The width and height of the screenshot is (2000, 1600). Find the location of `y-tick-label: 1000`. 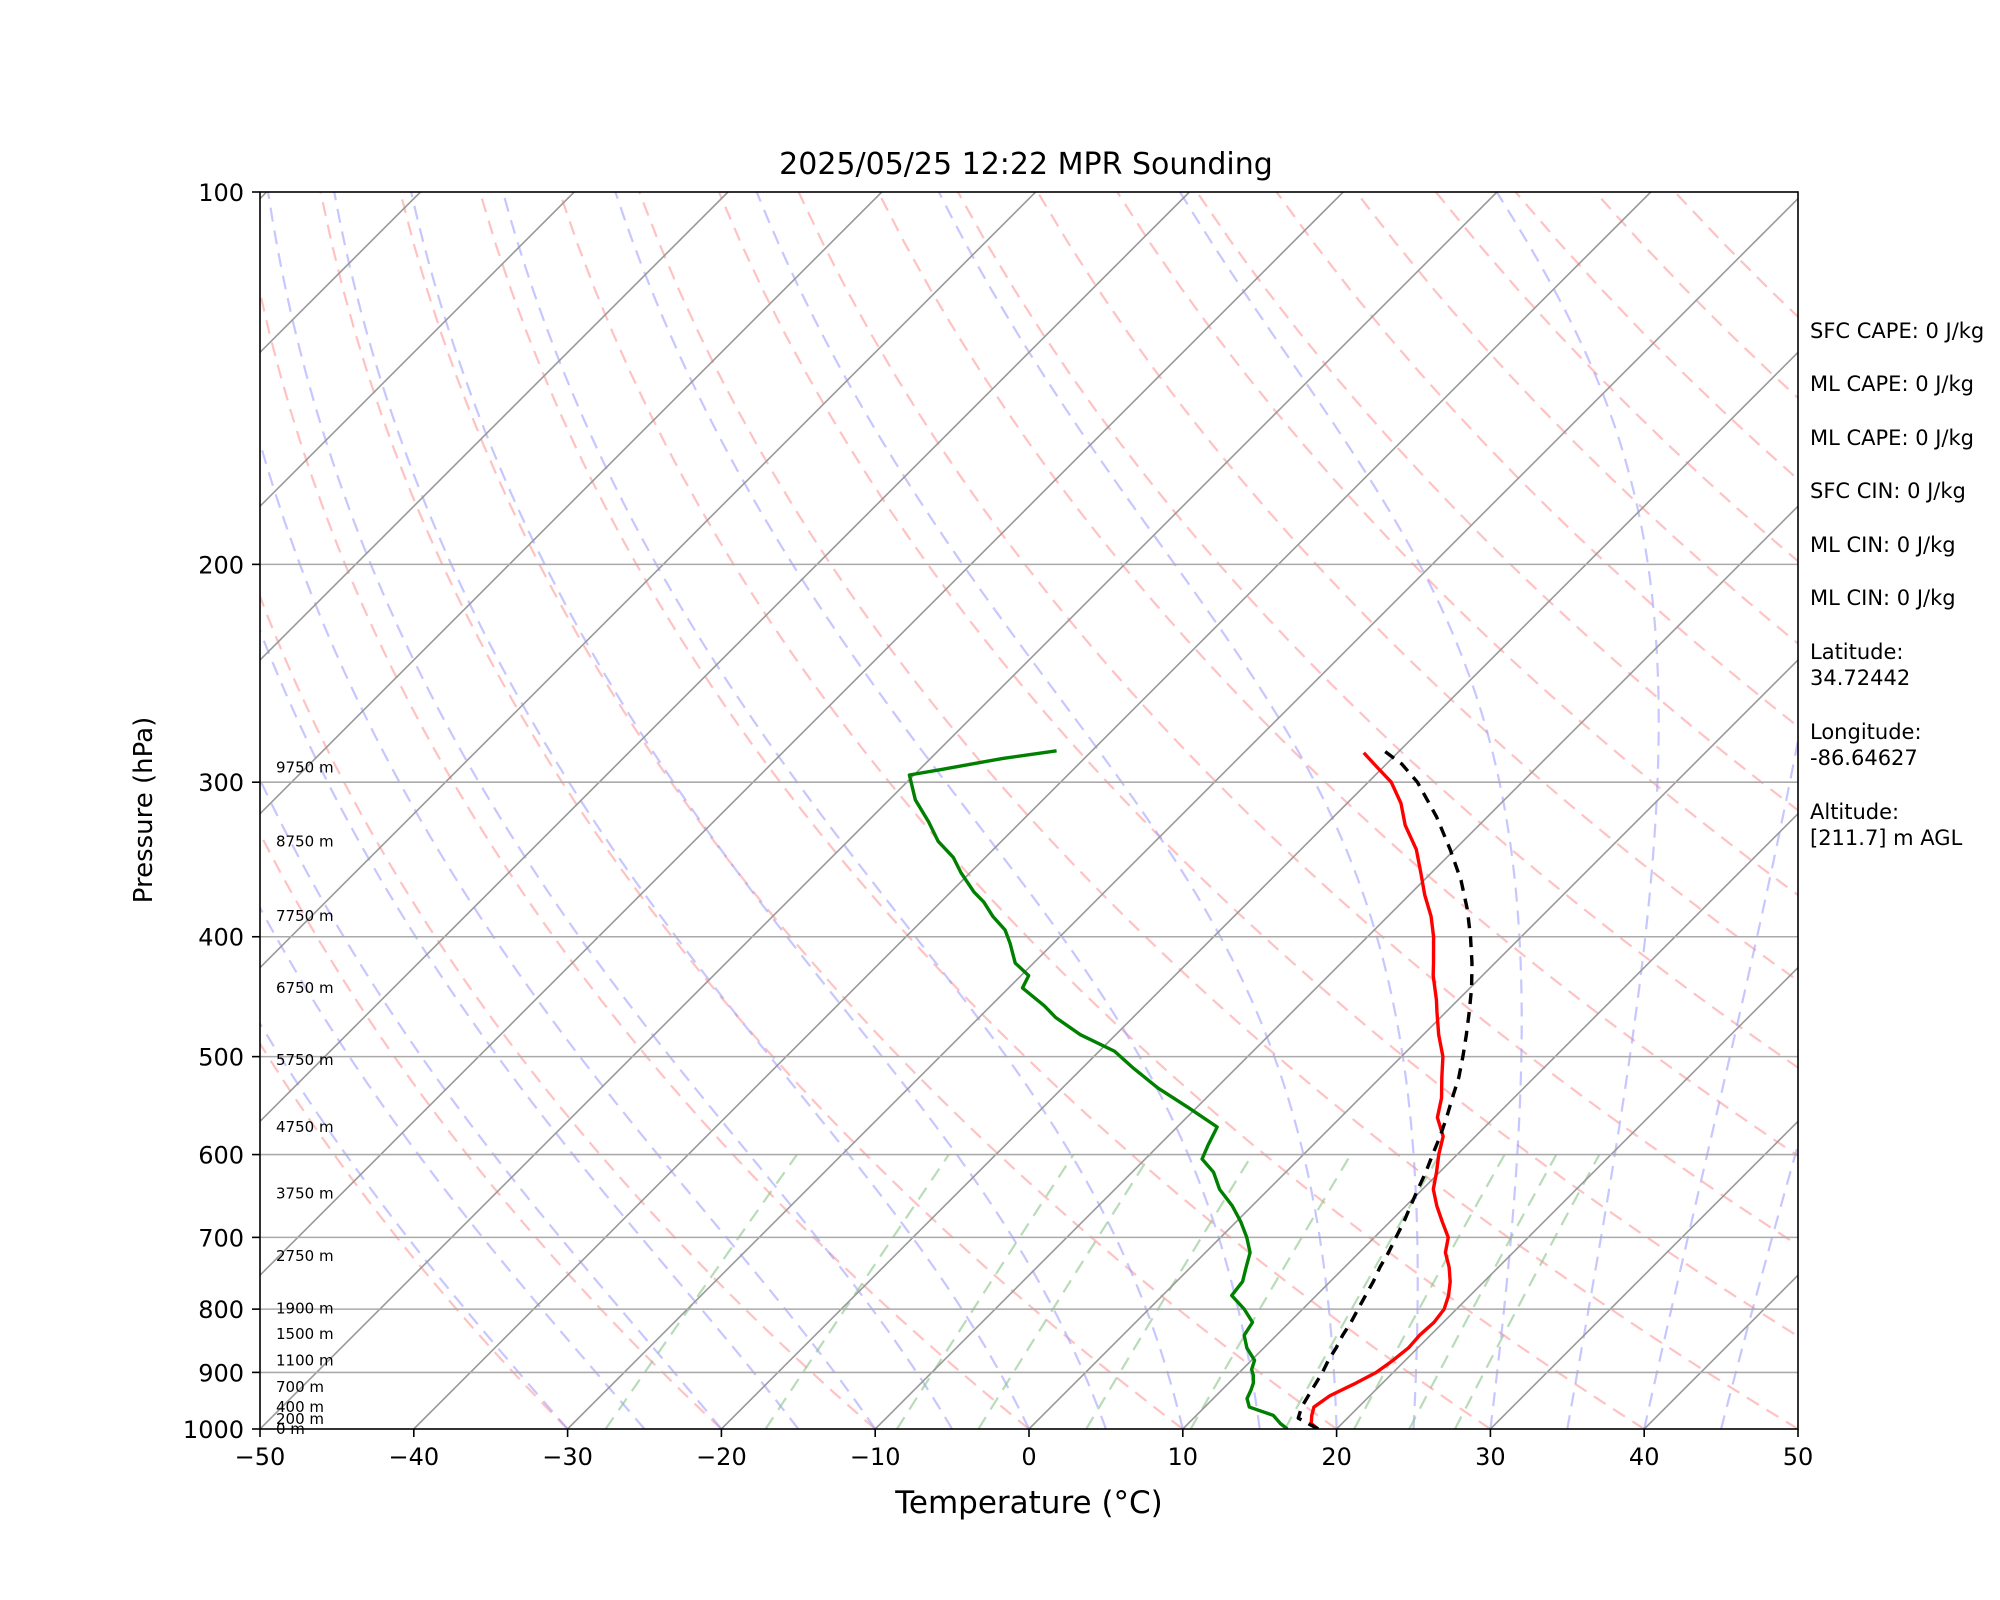

y-tick-label: 1000 is located at coordinates (213, 1430).